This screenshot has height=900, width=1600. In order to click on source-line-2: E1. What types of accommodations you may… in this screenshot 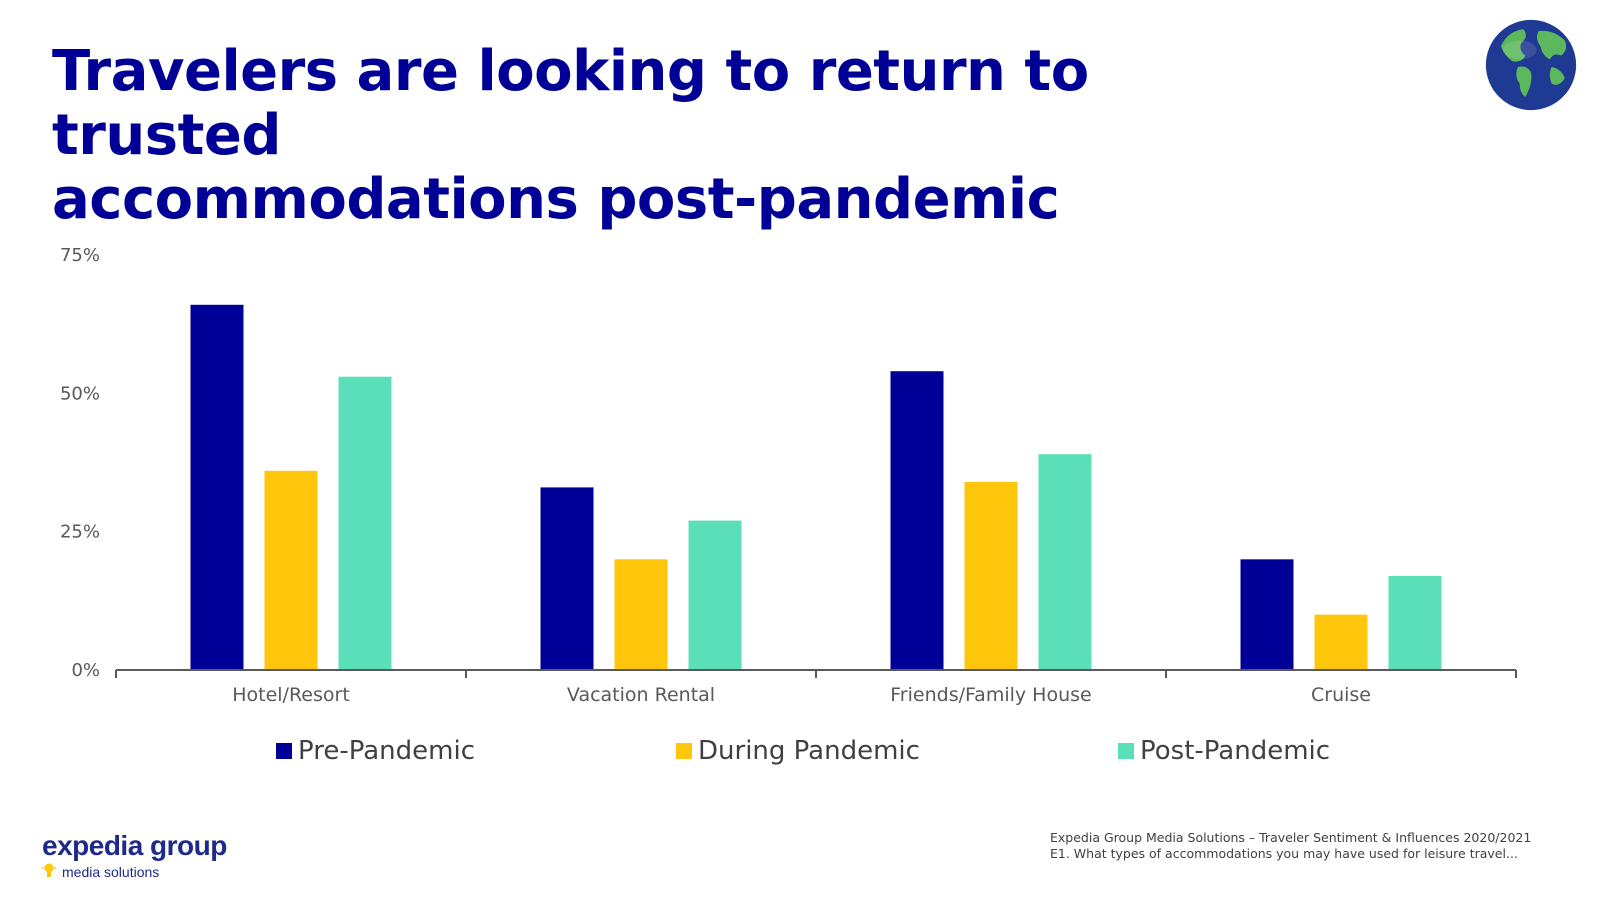, I will do `click(1284, 853)`.